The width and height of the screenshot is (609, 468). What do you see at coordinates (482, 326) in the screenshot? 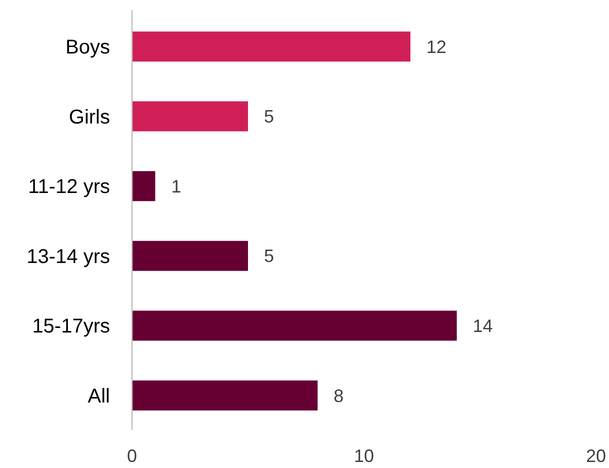
I see `data-label: 14` at bounding box center [482, 326].